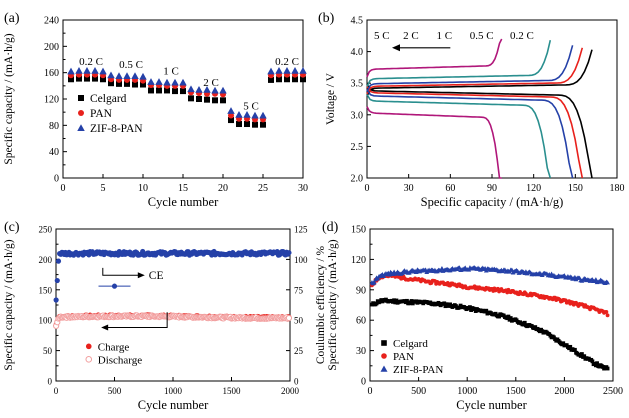 The width and height of the screenshot is (629, 418). What do you see at coordinates (357, 147) in the screenshot?
I see `y-tick-label: 2.5` at bounding box center [357, 147].